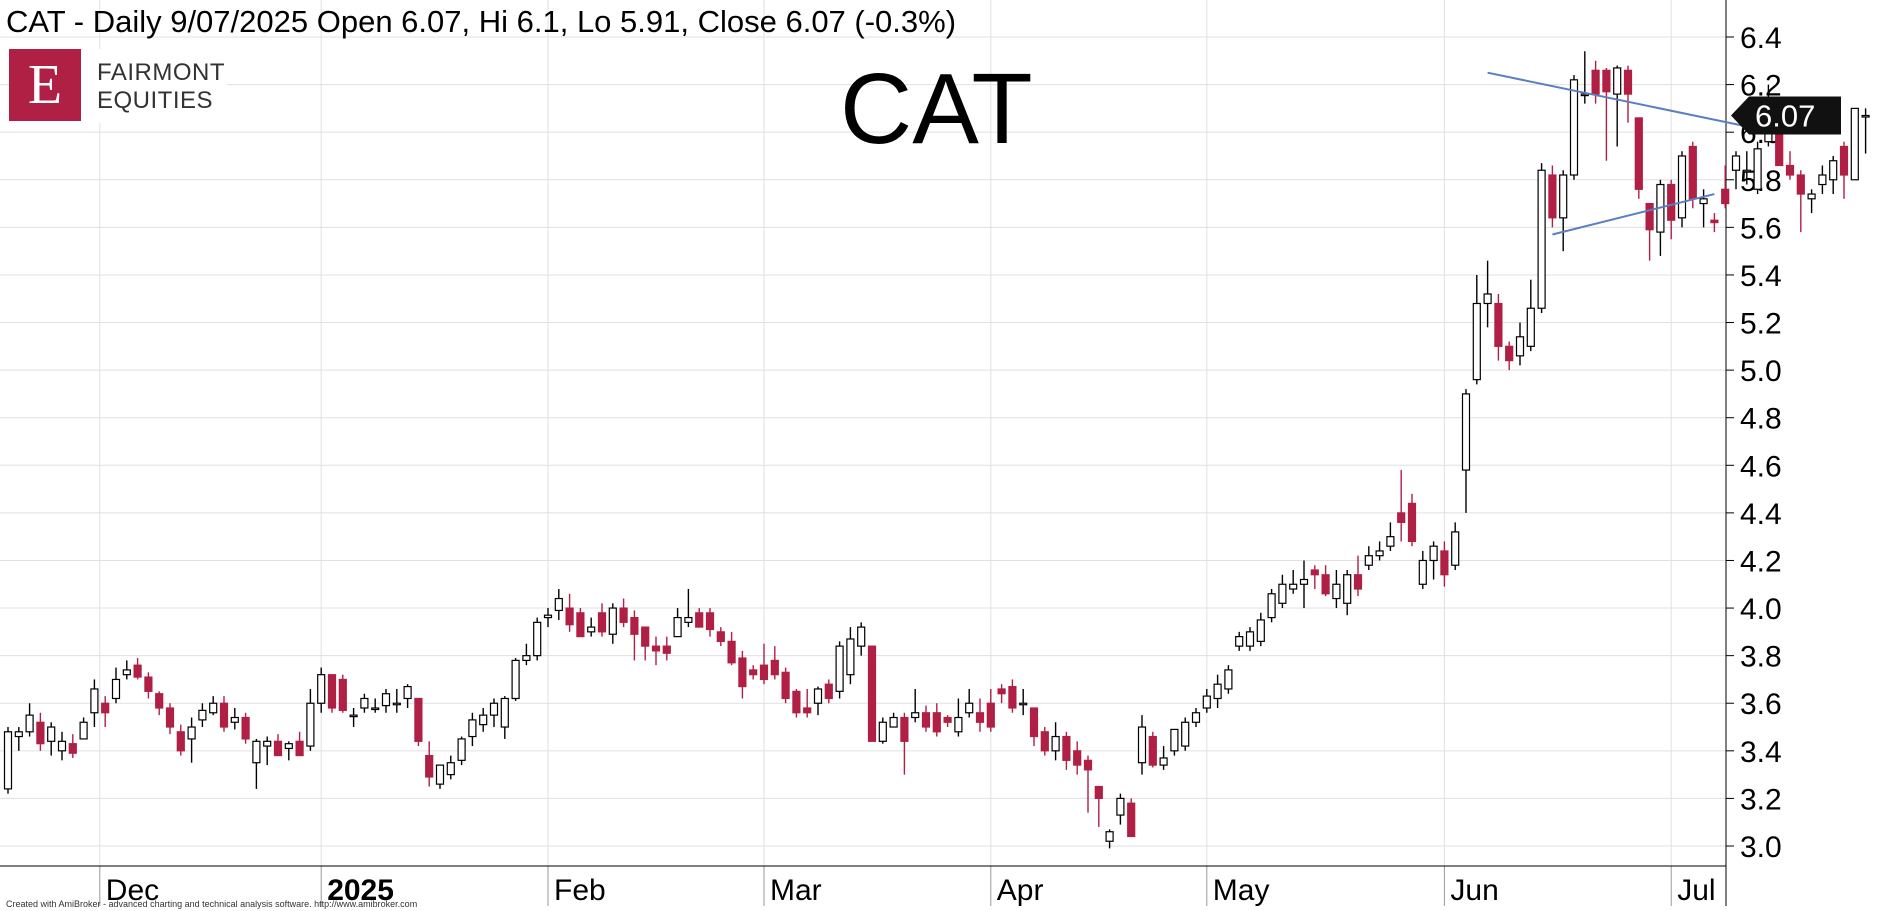 The image size is (1880, 911). What do you see at coordinates (45, 85) in the screenshot?
I see `logo-emblem: E` at bounding box center [45, 85].